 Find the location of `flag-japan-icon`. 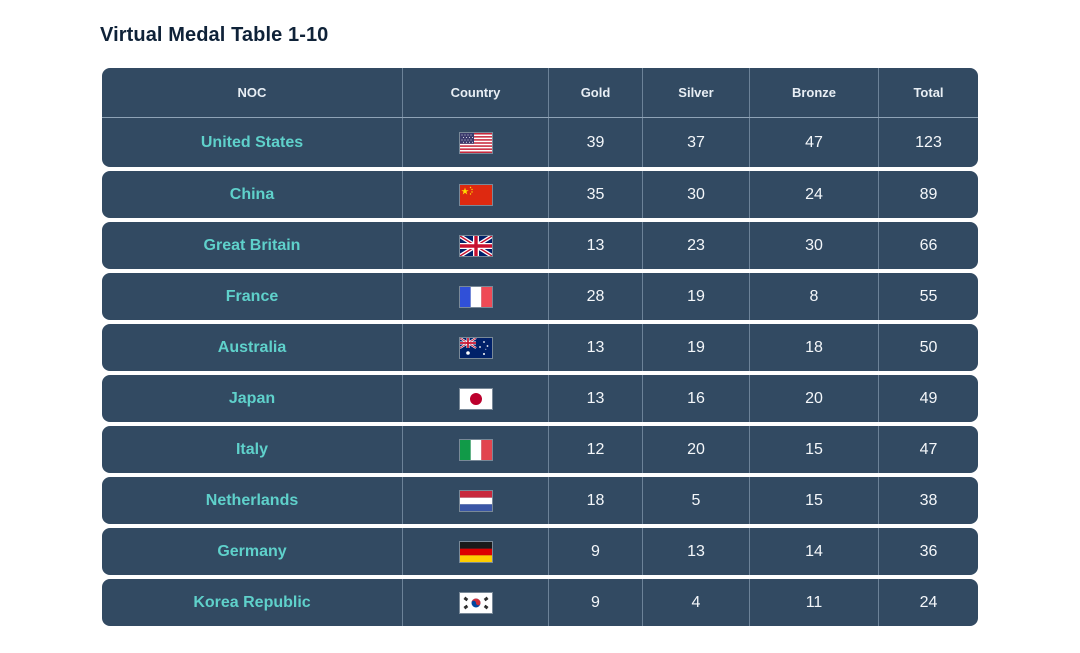

flag-japan-icon is located at coordinates (475, 398).